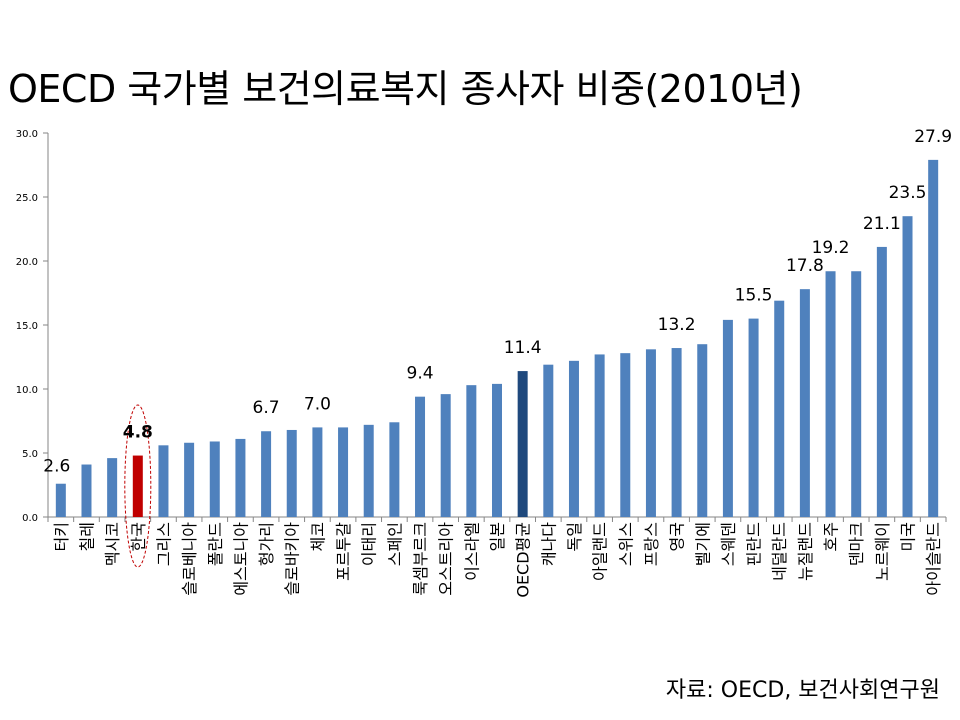  I want to click on x-tick-label: 헝가리, so click(266, 544).